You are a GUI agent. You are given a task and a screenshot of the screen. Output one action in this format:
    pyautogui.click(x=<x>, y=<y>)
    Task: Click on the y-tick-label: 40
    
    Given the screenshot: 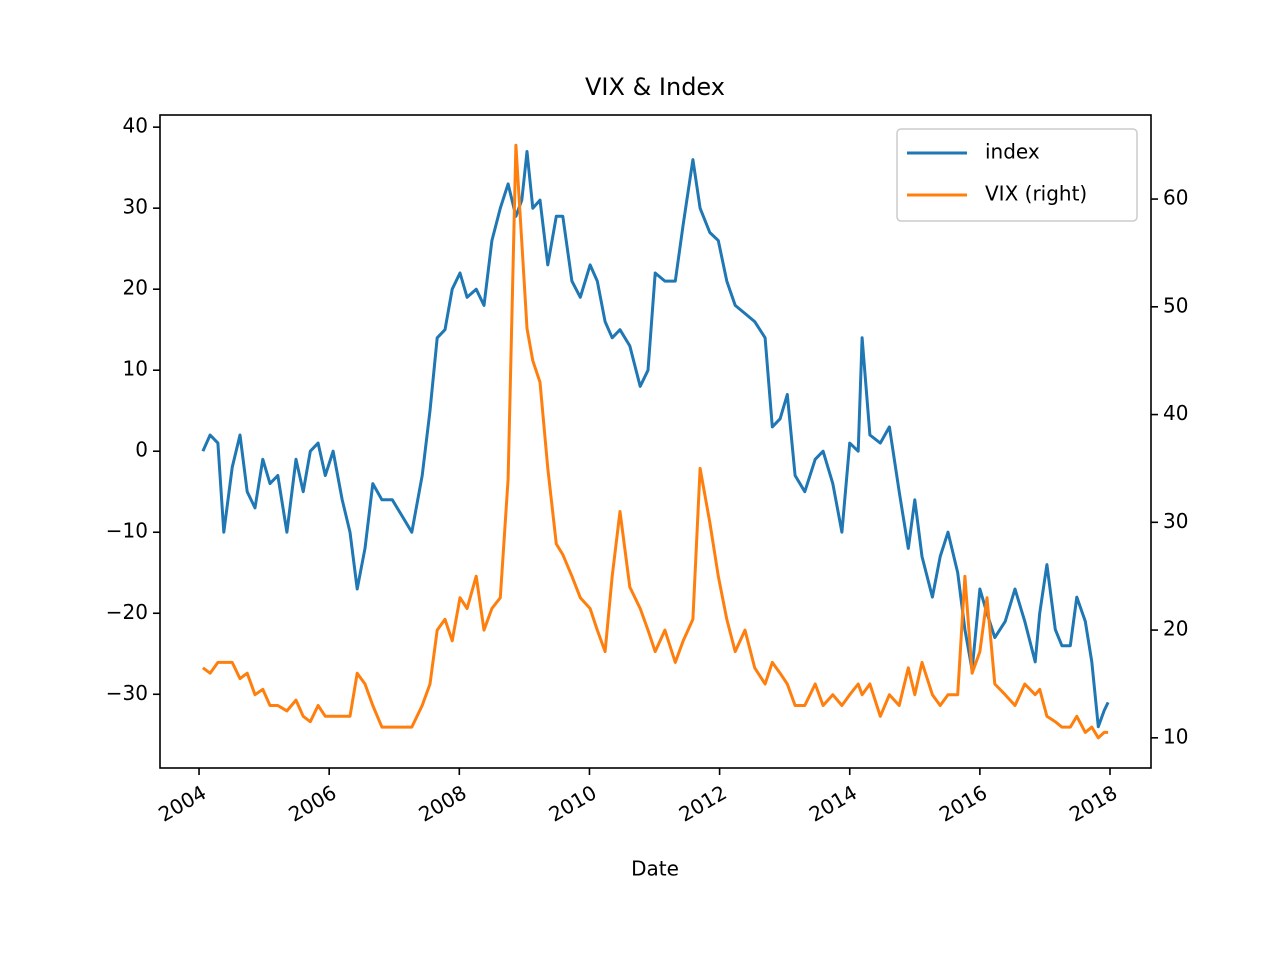 What is the action you would take?
    pyautogui.click(x=135, y=126)
    